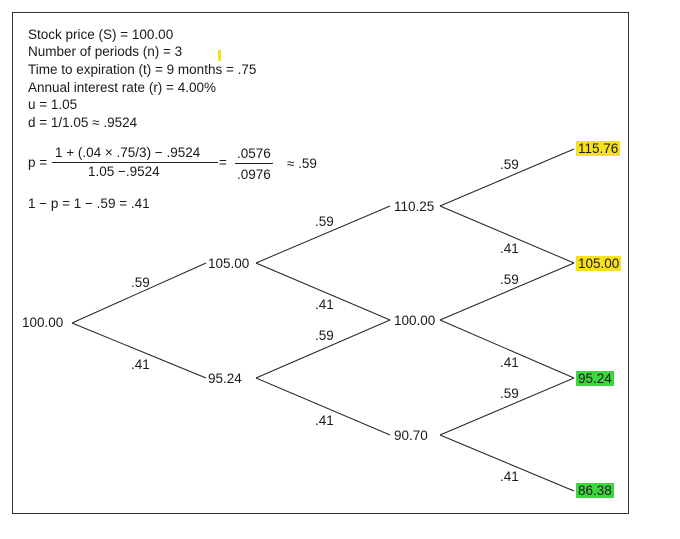 Image resolution: width=680 pixels, height=539 pixels. Describe the element at coordinates (324, 221) in the screenshot. I see `prob-up-2a: .59` at that location.